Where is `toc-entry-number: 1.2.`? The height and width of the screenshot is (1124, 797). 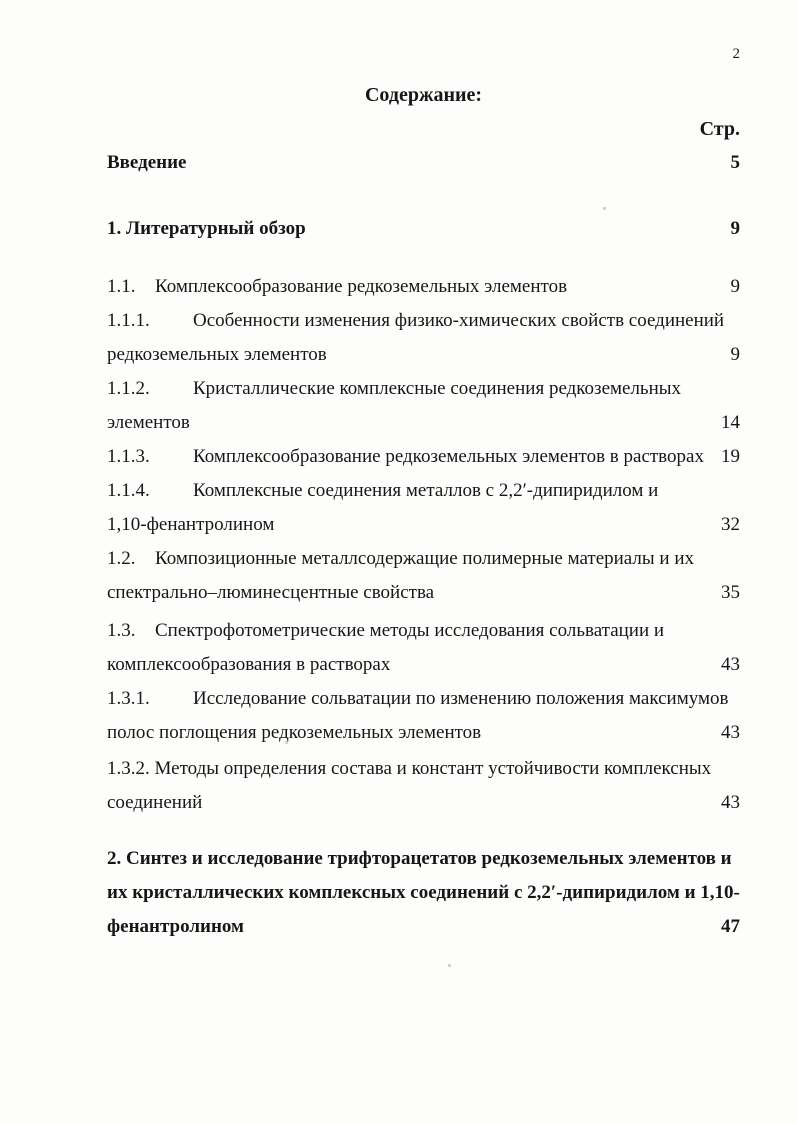
toc-entry-number: 1.2. is located at coordinates (121, 558).